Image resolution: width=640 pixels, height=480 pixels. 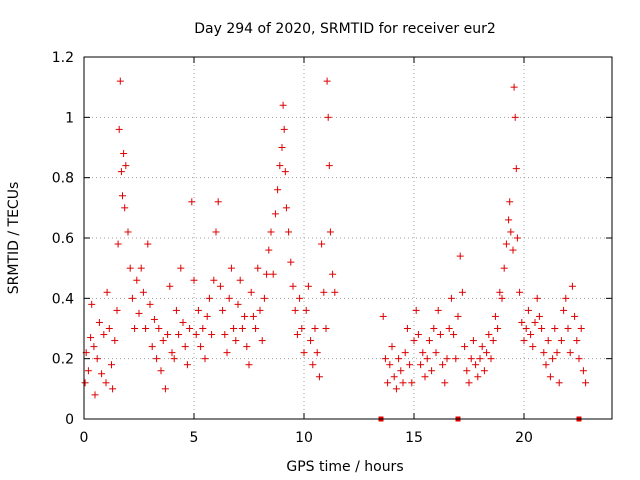 What do you see at coordinates (414, 438) in the screenshot?
I see `x-tick-label: 15` at bounding box center [414, 438].